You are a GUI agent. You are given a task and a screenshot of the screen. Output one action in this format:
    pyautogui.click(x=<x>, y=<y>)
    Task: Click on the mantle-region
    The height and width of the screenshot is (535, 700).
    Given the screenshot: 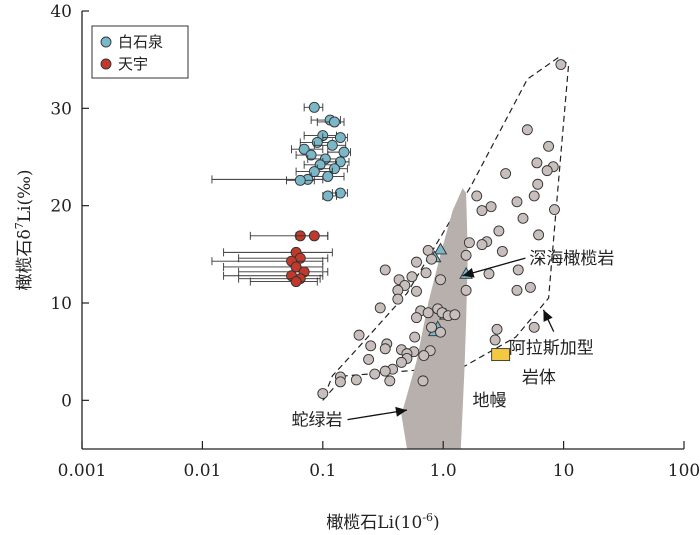 What is the action you would take?
    pyautogui.click(x=434, y=318)
    